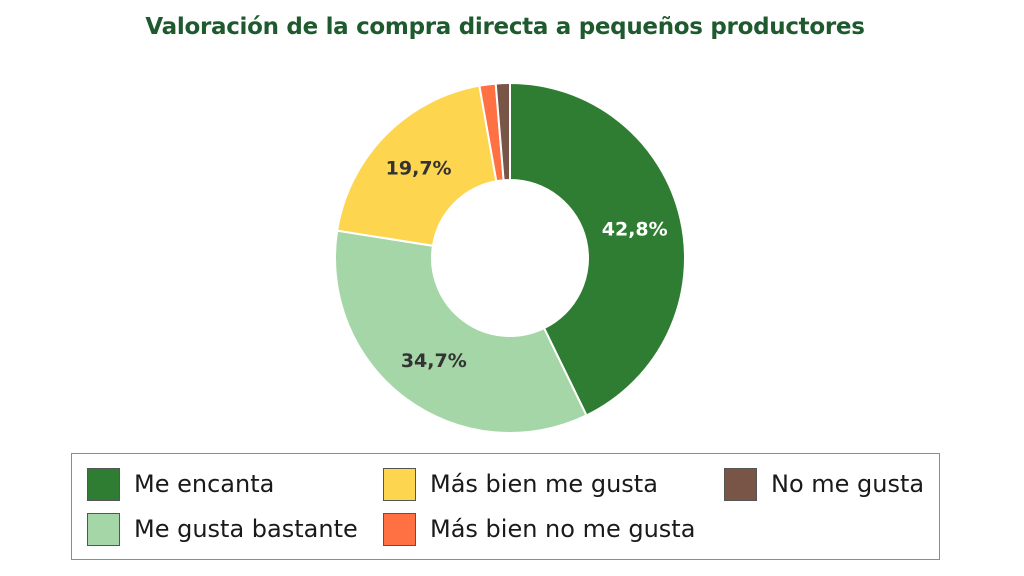 This screenshot has width=1024, height=576. I want to click on donut-slice-no-me-gusta, so click(502, 131).